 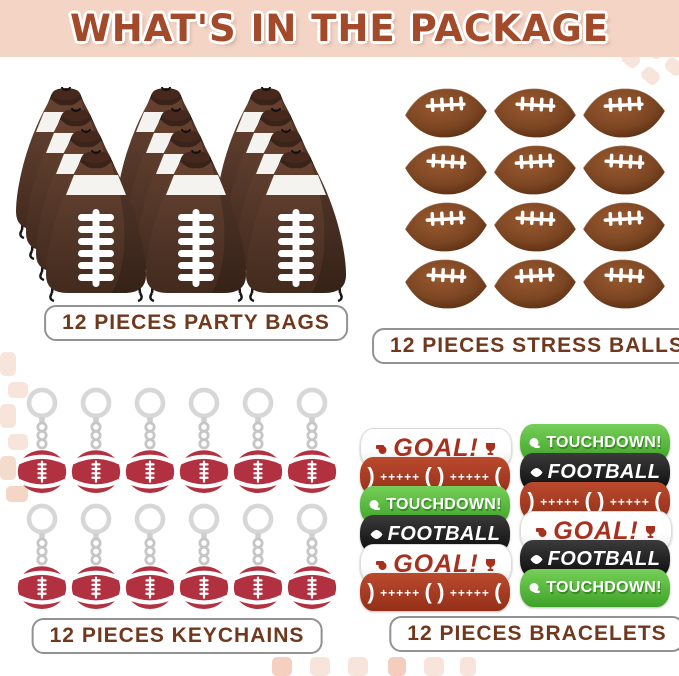 What do you see at coordinates (196, 323) in the screenshot?
I see `party-bags-label: 12 PIECES PARTY BAGS` at bounding box center [196, 323].